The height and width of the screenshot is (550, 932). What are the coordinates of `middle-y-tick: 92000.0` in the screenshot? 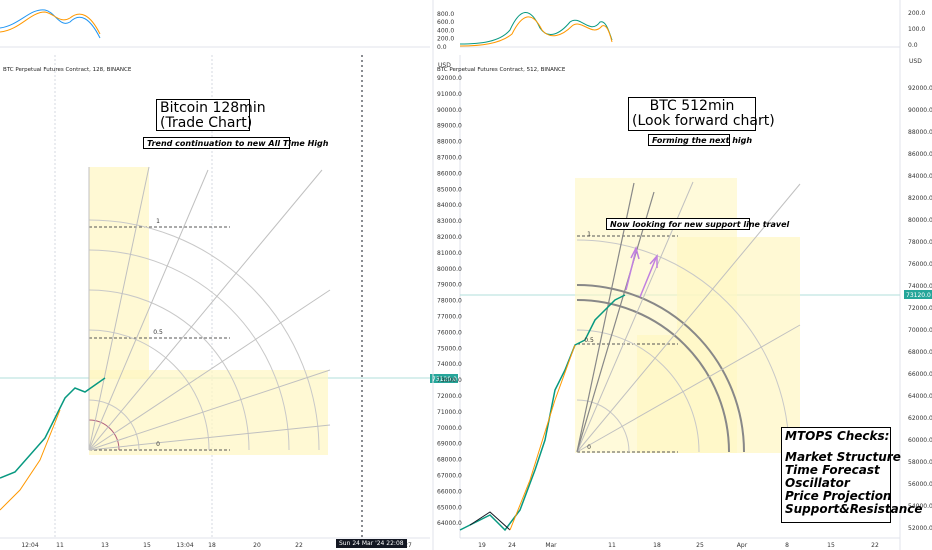 It's located at (449, 78).